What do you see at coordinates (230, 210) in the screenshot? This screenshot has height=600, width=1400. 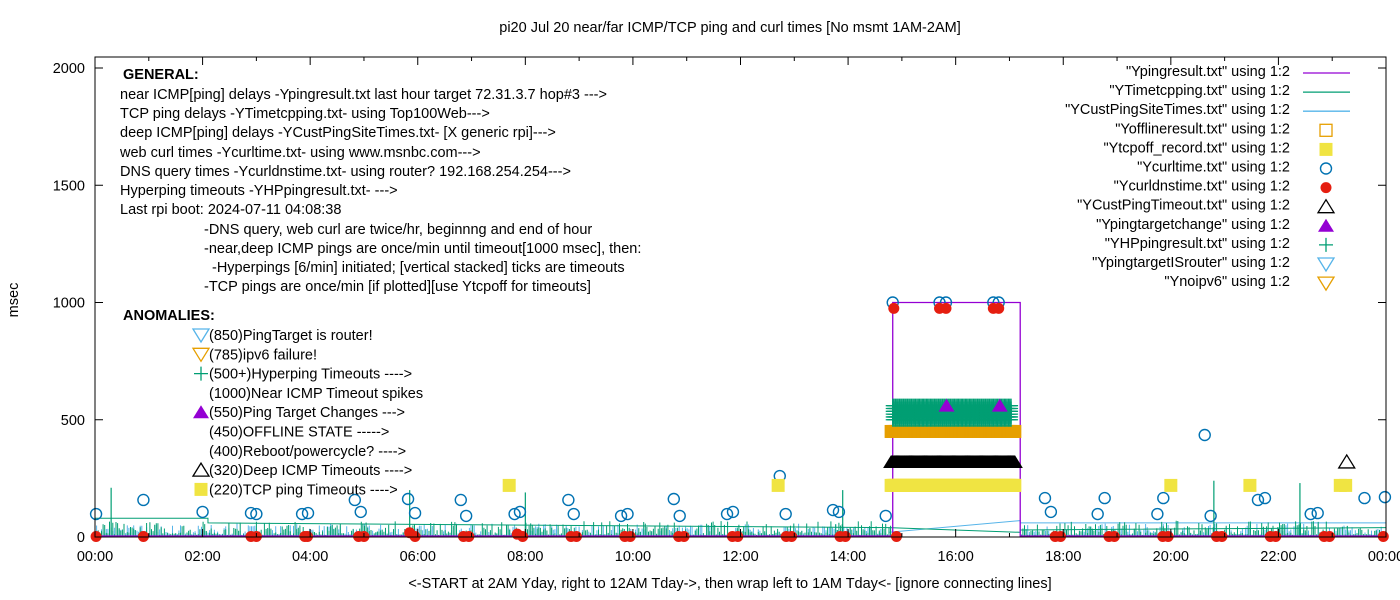 I see `general-line: Last rpi boot: 2024-07-11 04:08:38` at bounding box center [230, 210].